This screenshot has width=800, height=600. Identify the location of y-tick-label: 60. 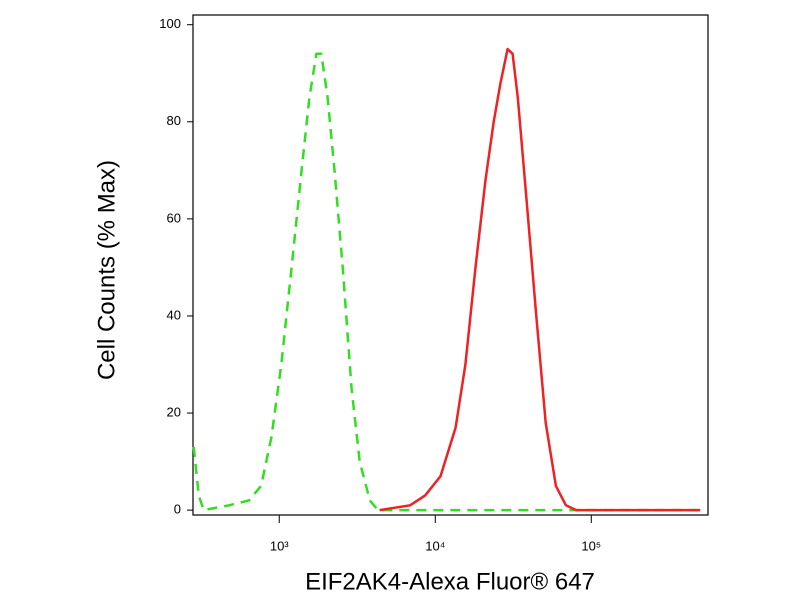
(174, 217).